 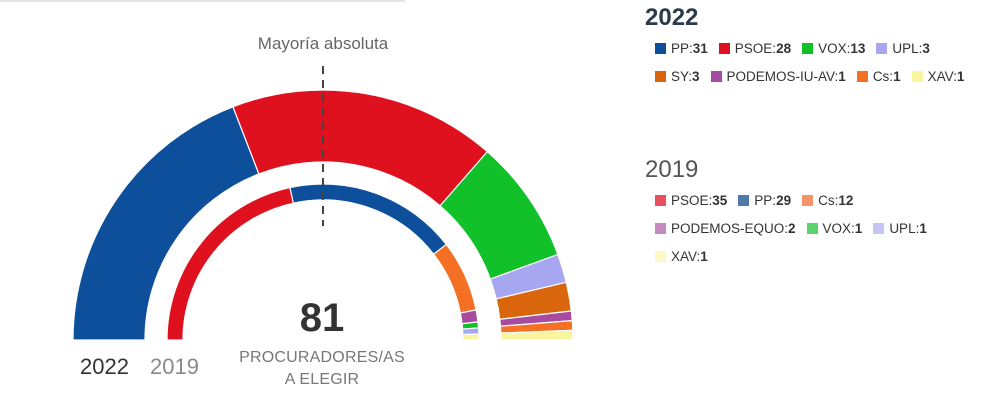 What do you see at coordinates (322, 357) in the screenshot?
I see `total-caption-line-1: PROCURADORES/AS` at bounding box center [322, 357].